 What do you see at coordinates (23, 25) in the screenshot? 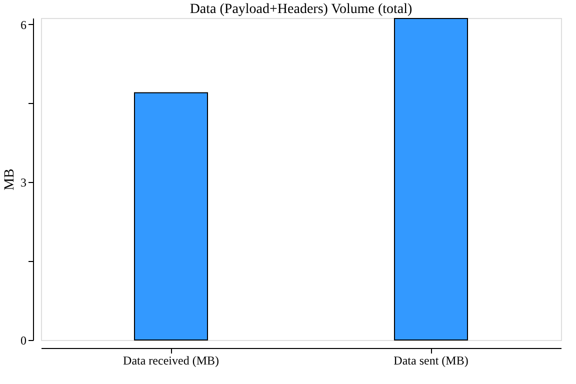
I see `y-tick-label: 6` at bounding box center [23, 25].